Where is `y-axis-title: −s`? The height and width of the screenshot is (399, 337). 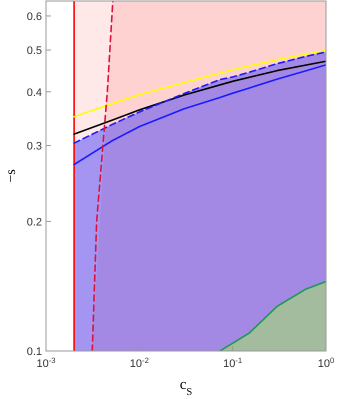 y-axis-title: −s is located at coordinates (11, 176).